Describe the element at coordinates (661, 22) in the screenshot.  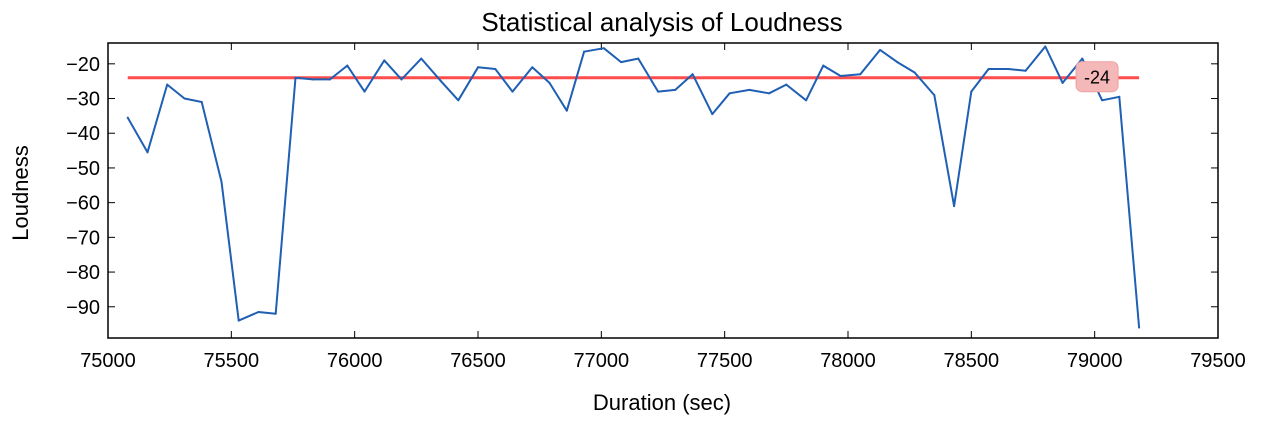
I see `chart-title: Statistical analysis of Loudness` at that location.